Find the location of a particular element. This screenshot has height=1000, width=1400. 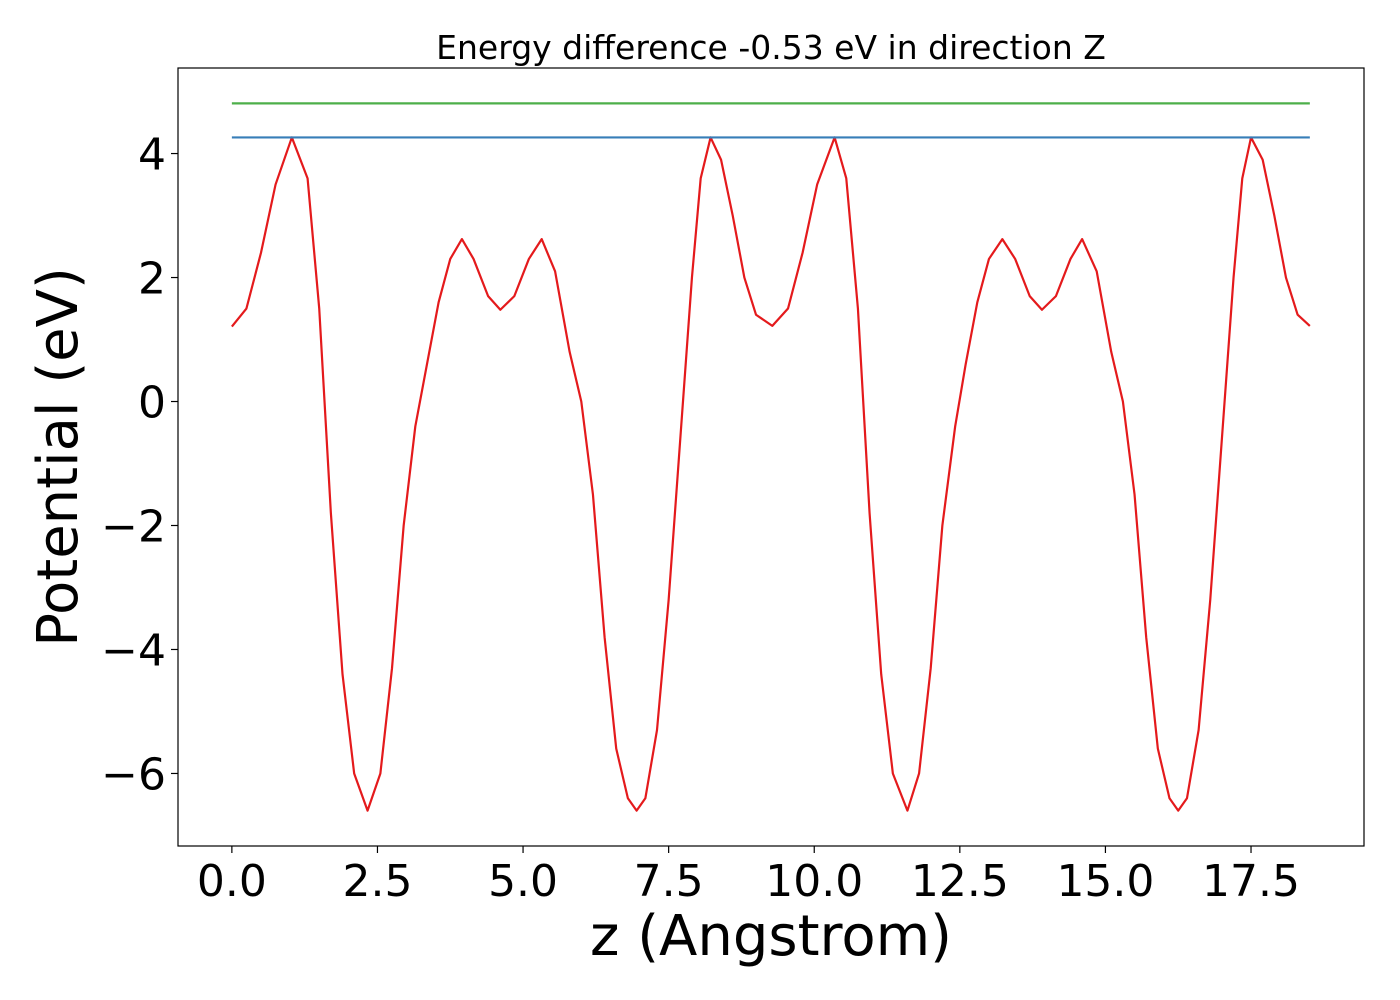

y-tick-label: 4 is located at coordinates (152, 155).